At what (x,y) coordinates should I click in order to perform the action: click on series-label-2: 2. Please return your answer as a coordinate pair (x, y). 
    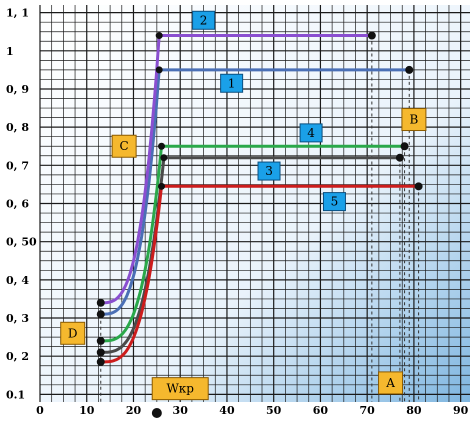
    Looking at the image, I should click on (204, 20).